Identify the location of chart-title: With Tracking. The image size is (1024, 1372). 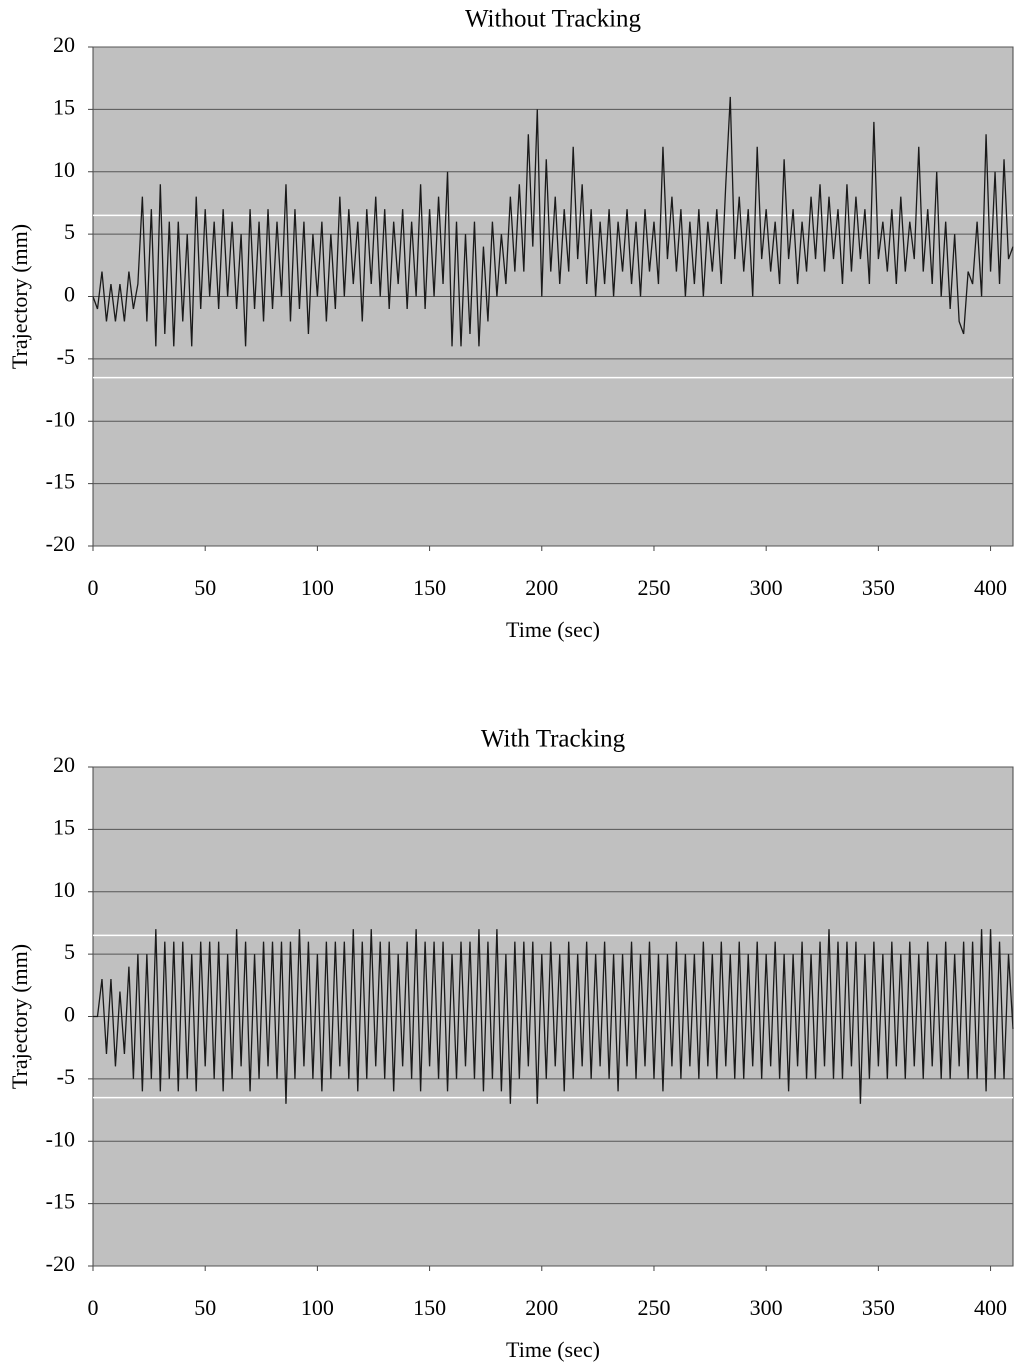
(553, 739).